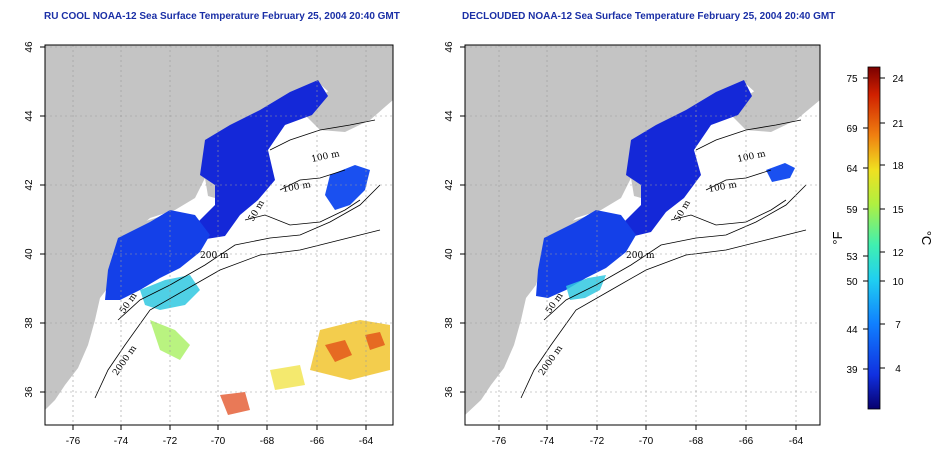  What do you see at coordinates (852, 129) in the screenshot?
I see `fahrenheit-tick: 69` at bounding box center [852, 129].